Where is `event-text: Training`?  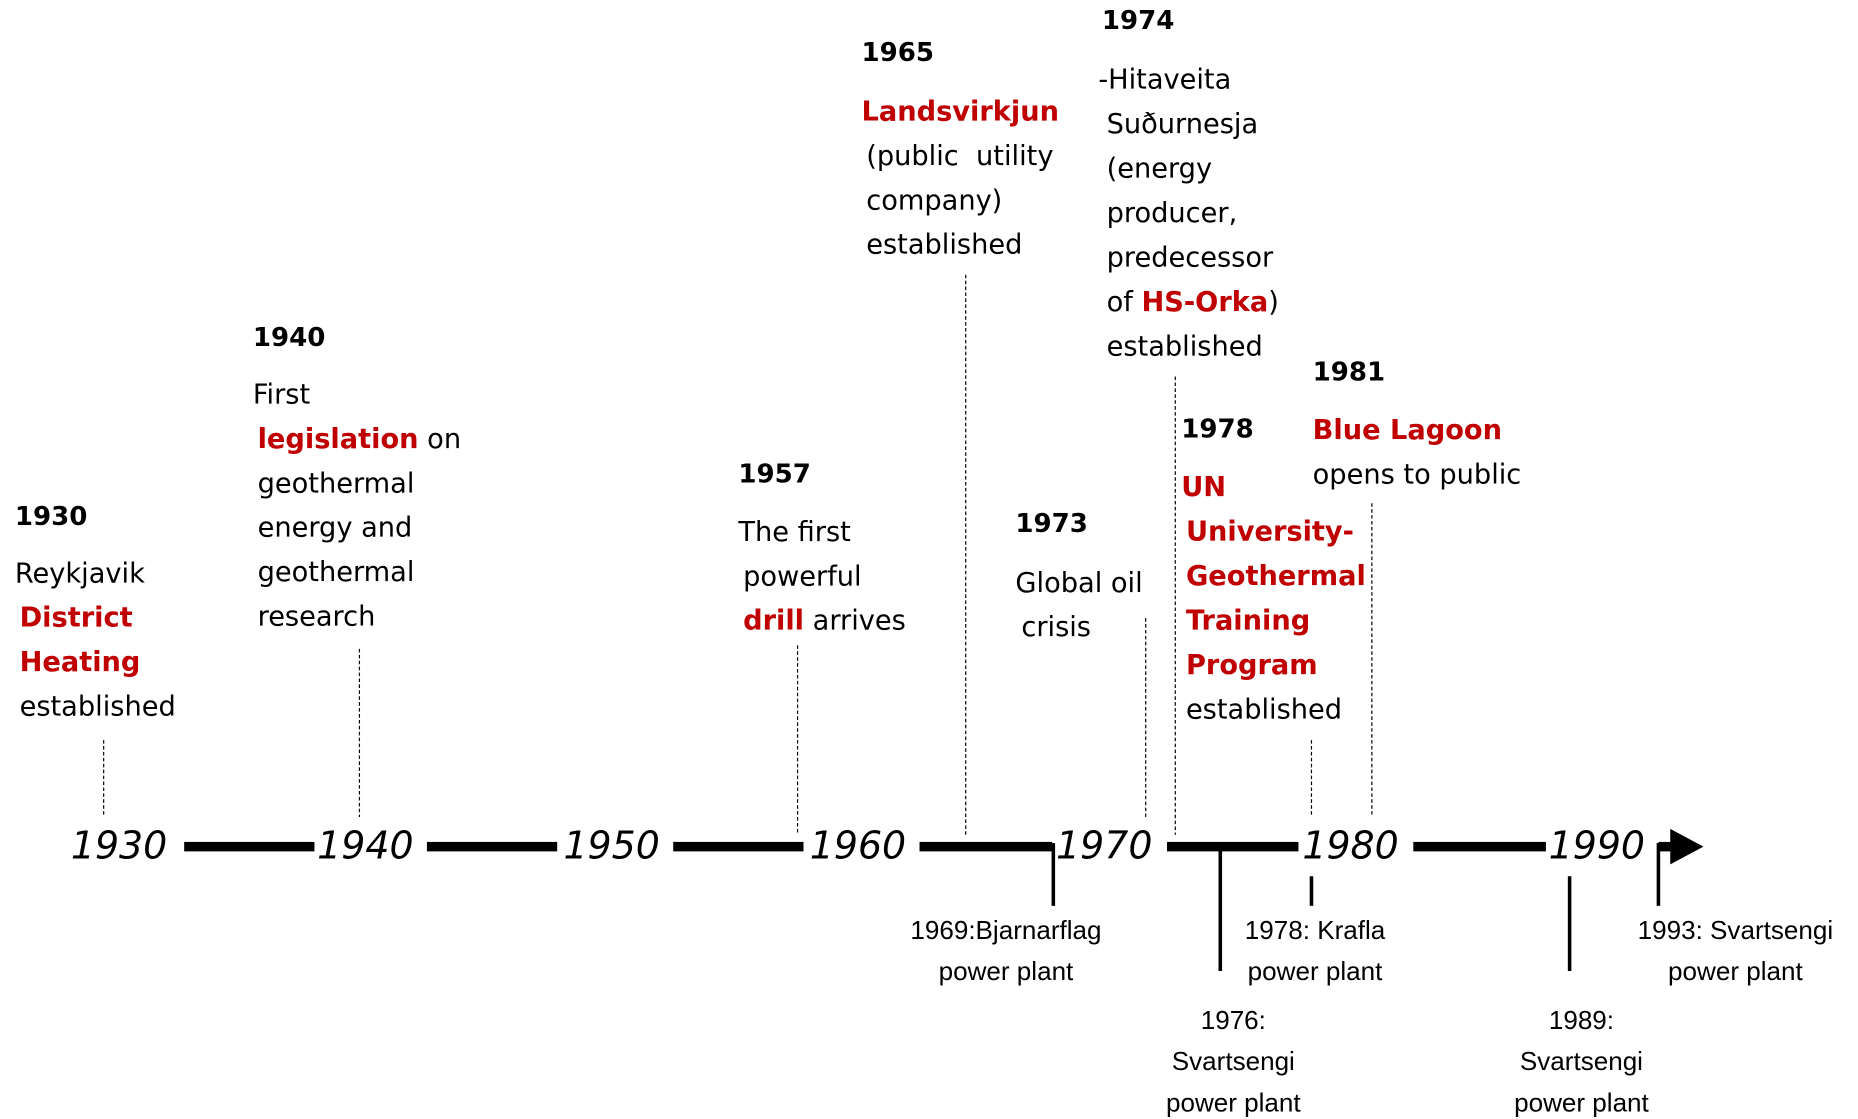
event-text: Training is located at coordinates (1248, 620).